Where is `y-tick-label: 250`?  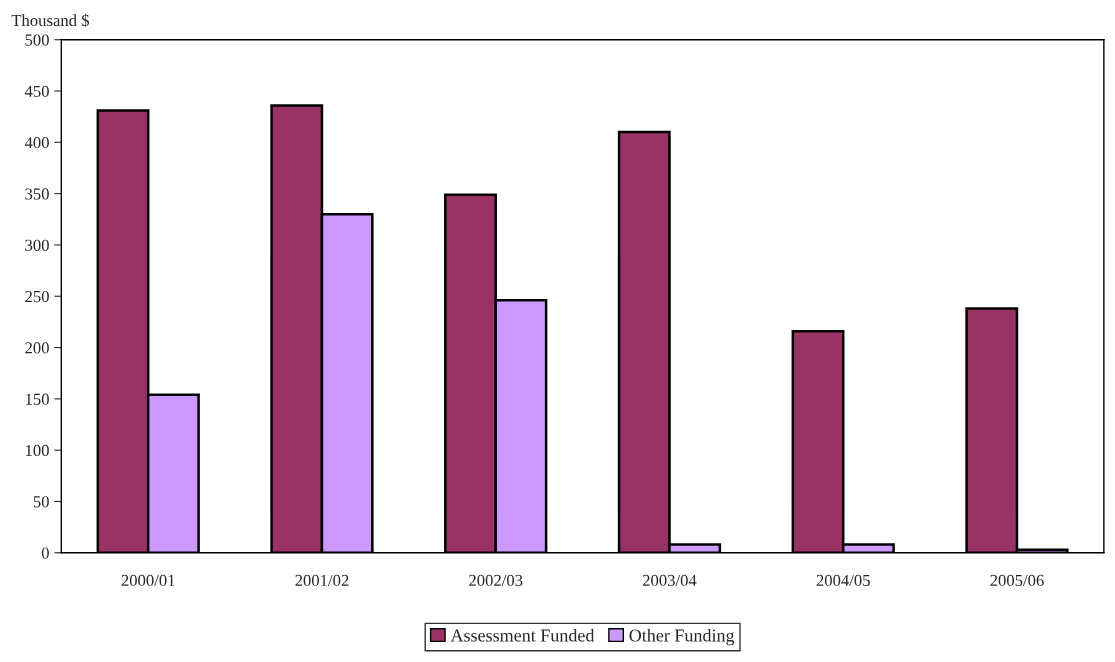
y-tick-label: 250 is located at coordinates (37, 296).